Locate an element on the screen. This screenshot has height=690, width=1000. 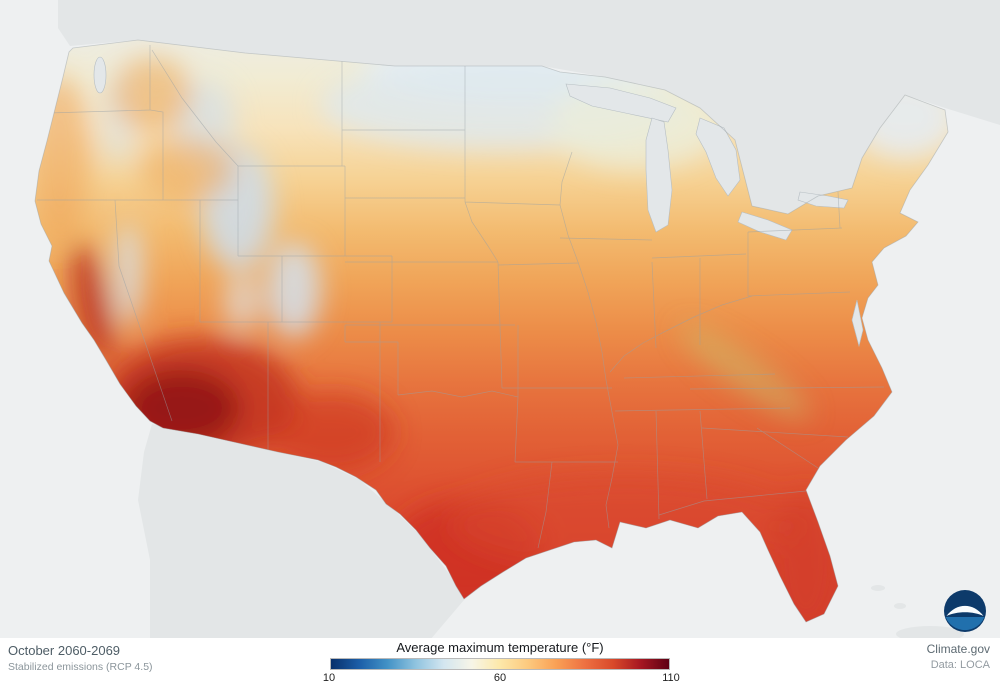
noaa-logo-sea is located at coordinates (965, 624).